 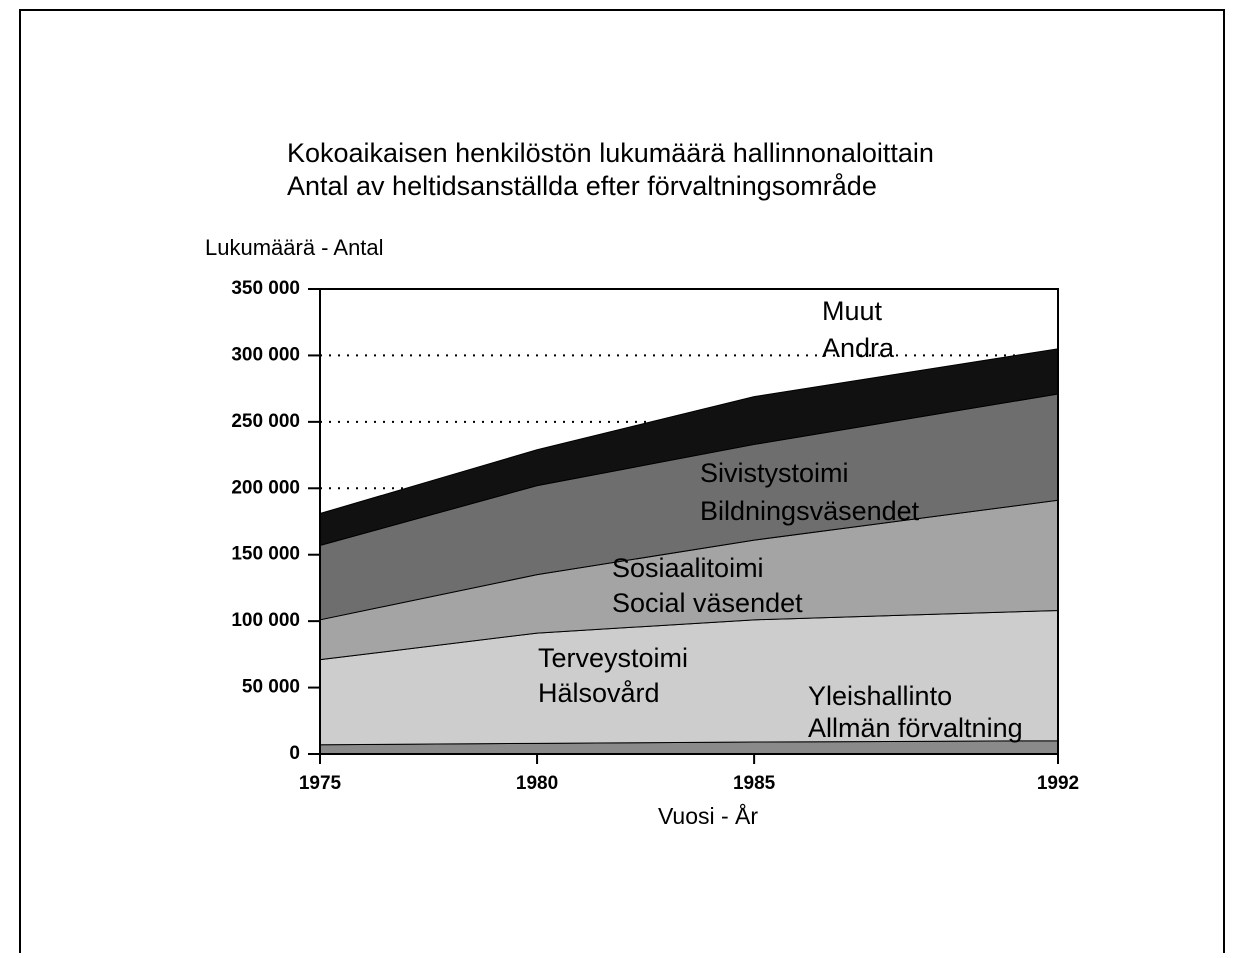 I want to click on y-tick-label: 50 000, so click(x=271, y=687).